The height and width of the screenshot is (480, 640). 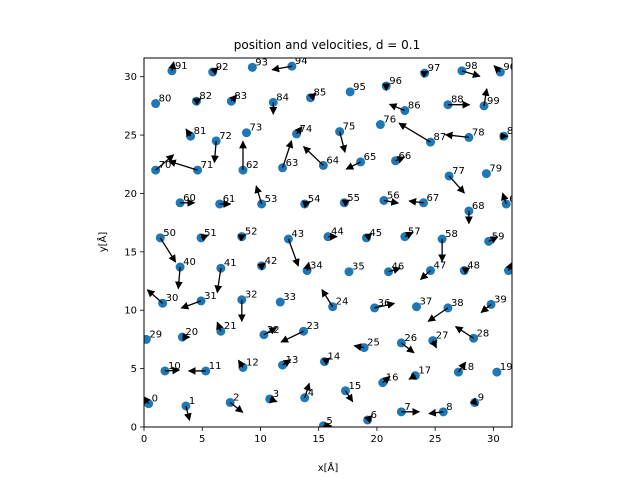 I want to click on particle-label: 84, so click(x=282, y=97).